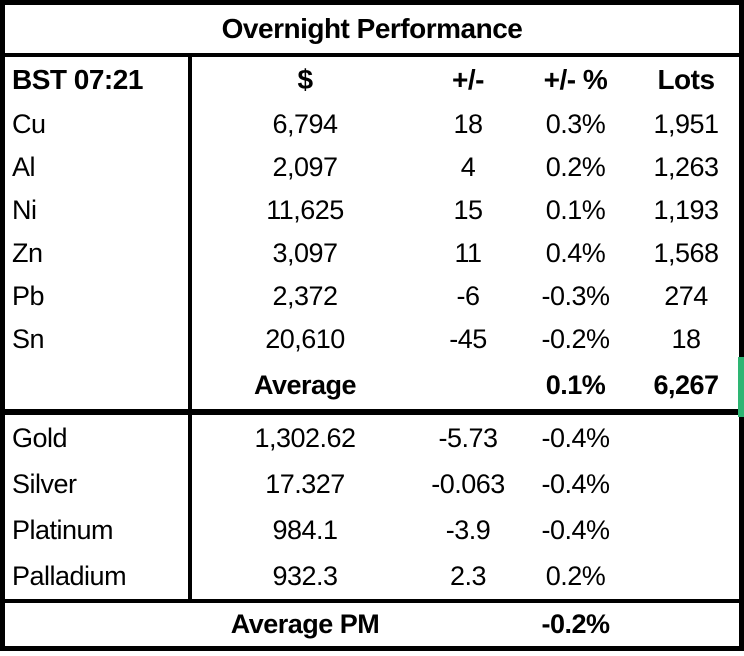  I want to click on change-pct-value: 0.4%, so click(575, 253).